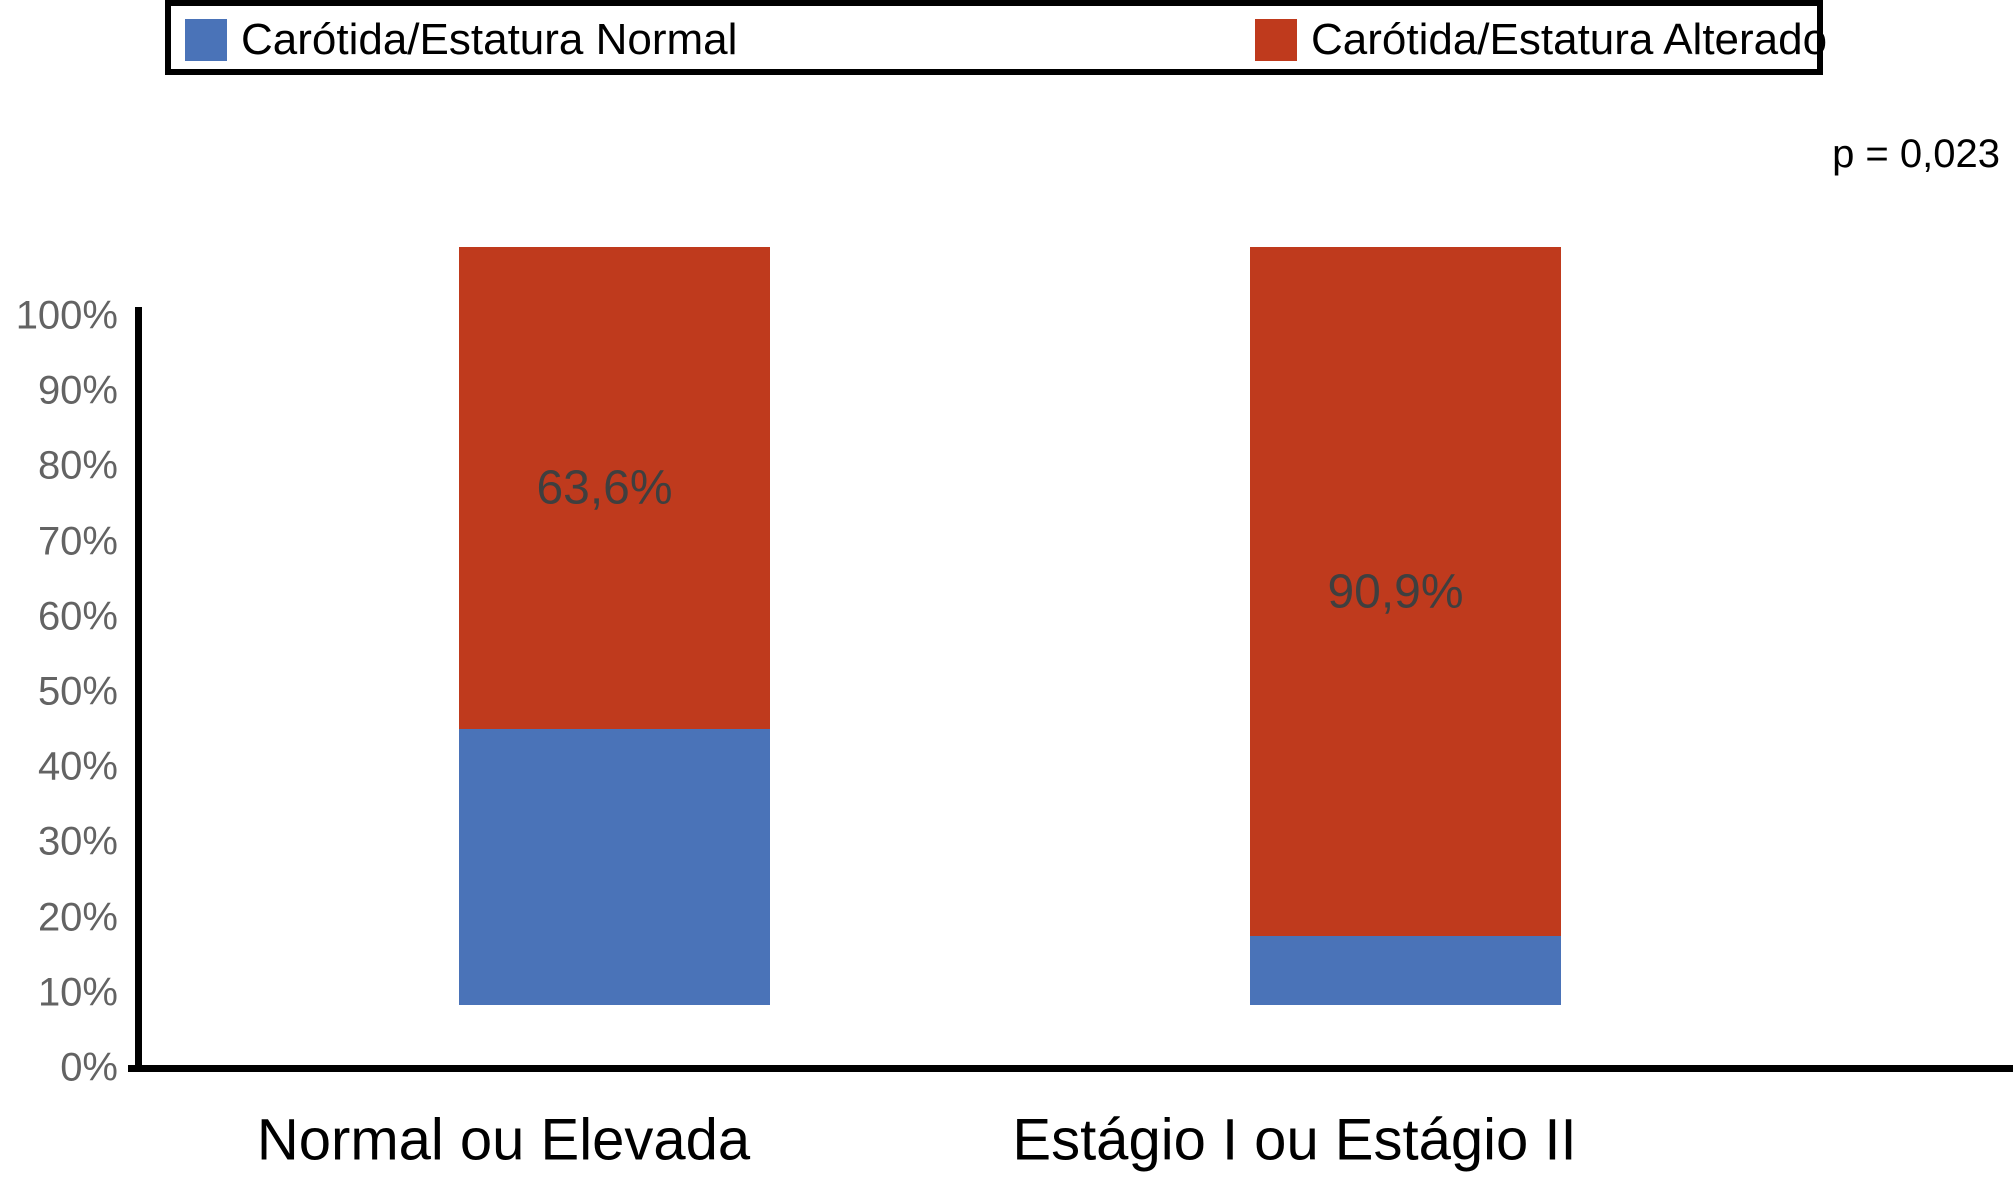 The width and height of the screenshot is (2013, 1182). I want to click on legend-item-normal: Carótida/Estatura Normal, so click(461, 39).